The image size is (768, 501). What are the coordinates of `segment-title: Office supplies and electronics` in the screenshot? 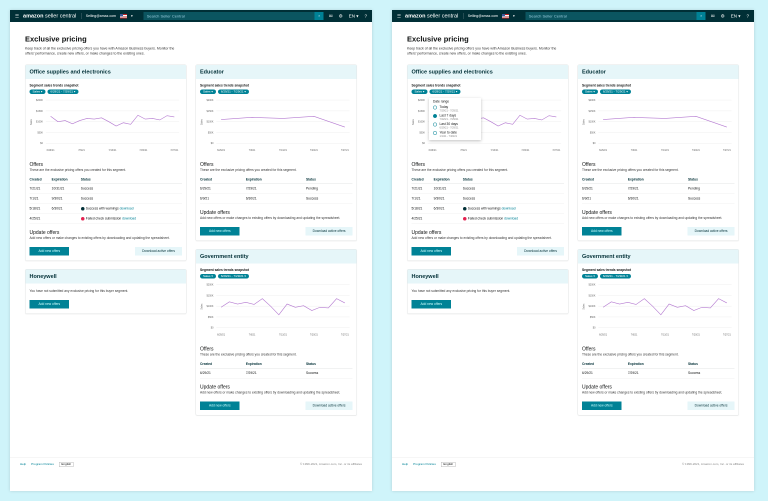 It's located at (105, 72).